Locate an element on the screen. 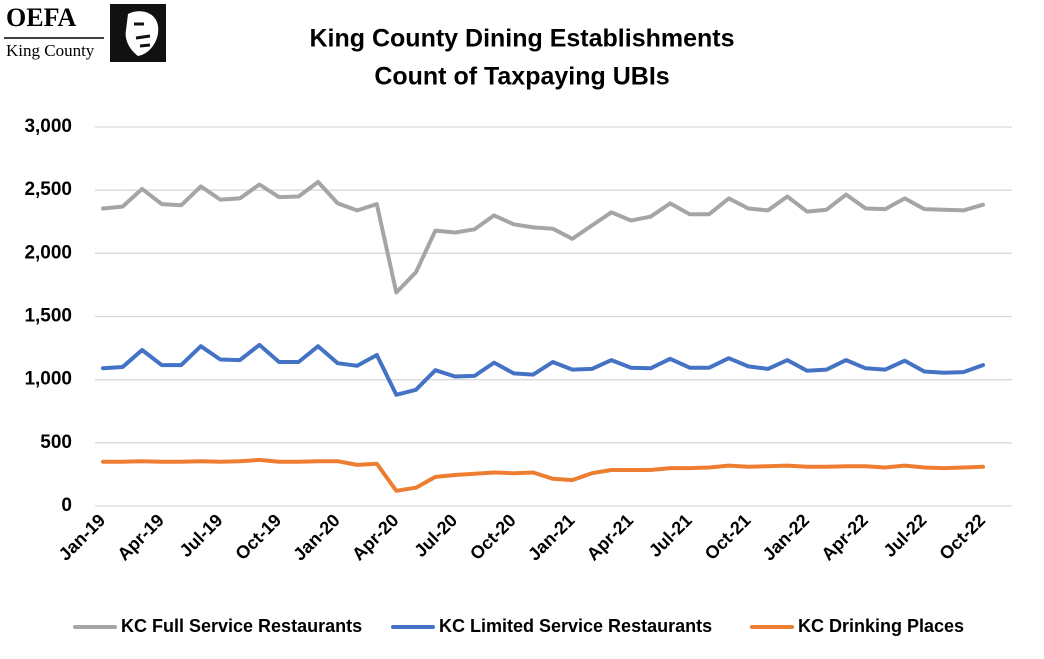  x-tick-label: Oct-20 is located at coordinates (493, 537).